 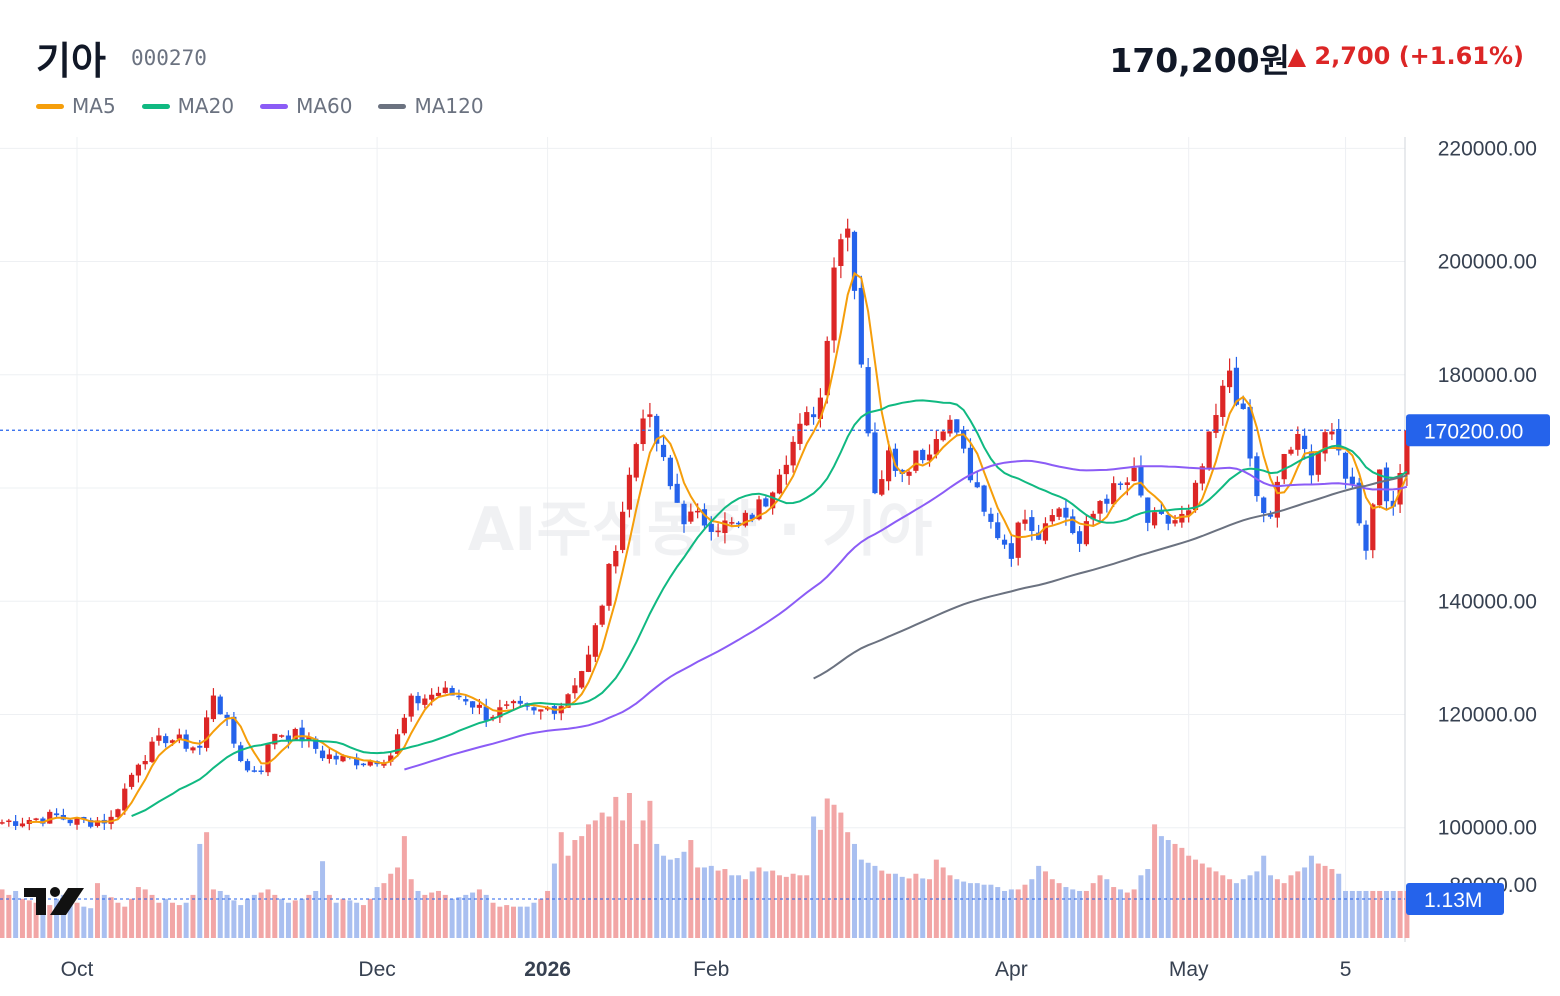 What do you see at coordinates (94, 106) in the screenshot?
I see `legend-ma5-label: MA5` at bounding box center [94, 106].